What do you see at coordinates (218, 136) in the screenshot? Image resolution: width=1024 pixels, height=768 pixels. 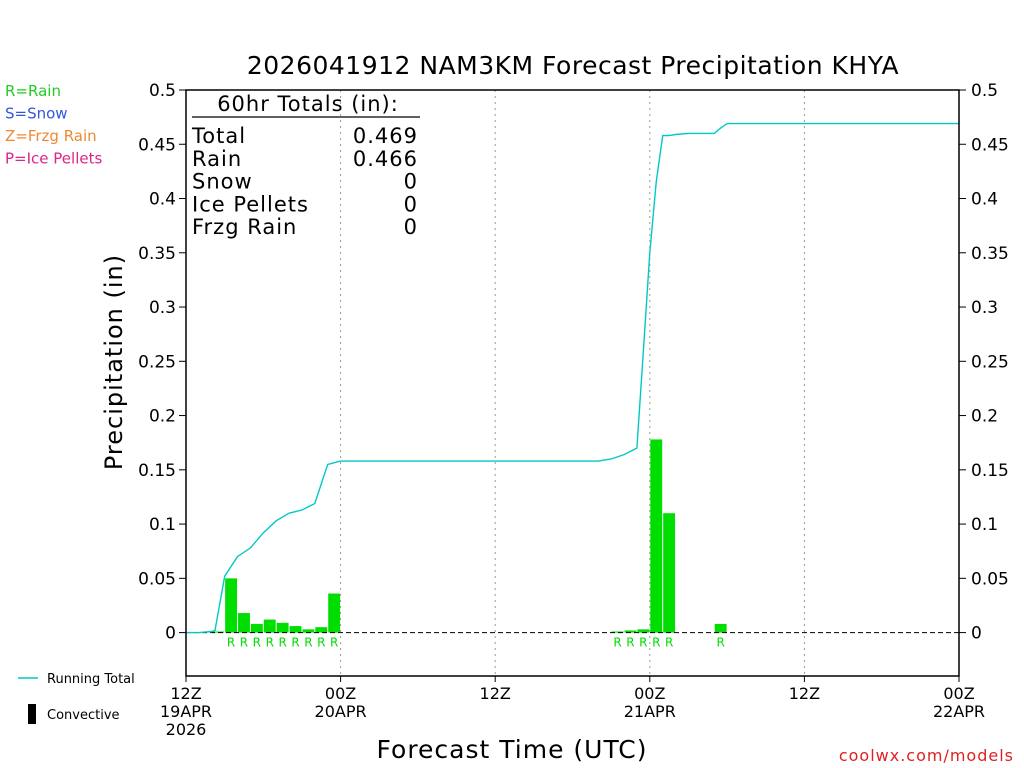 I see `totals-row-label: Total` at bounding box center [218, 136].